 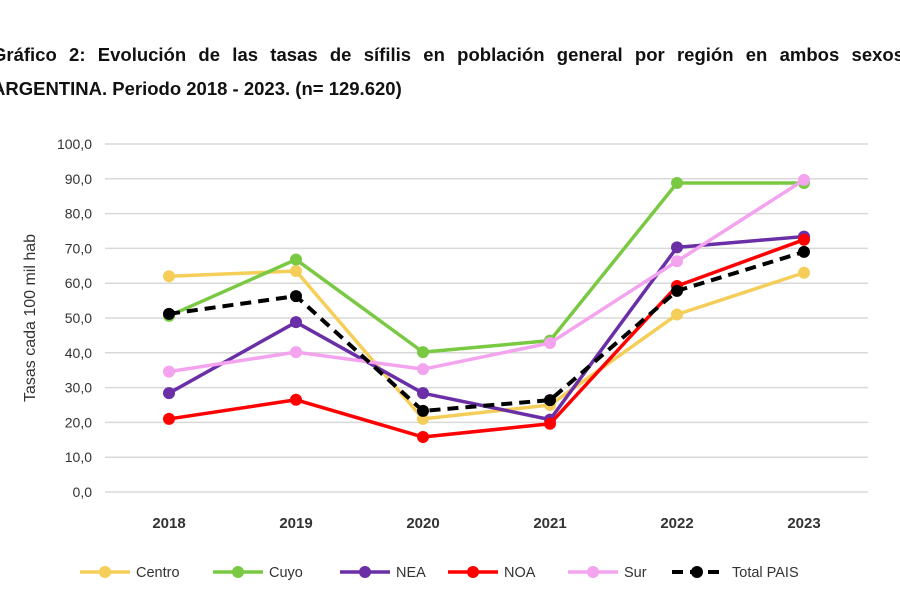 I want to click on x-tick-label: 2020, so click(x=422, y=523).